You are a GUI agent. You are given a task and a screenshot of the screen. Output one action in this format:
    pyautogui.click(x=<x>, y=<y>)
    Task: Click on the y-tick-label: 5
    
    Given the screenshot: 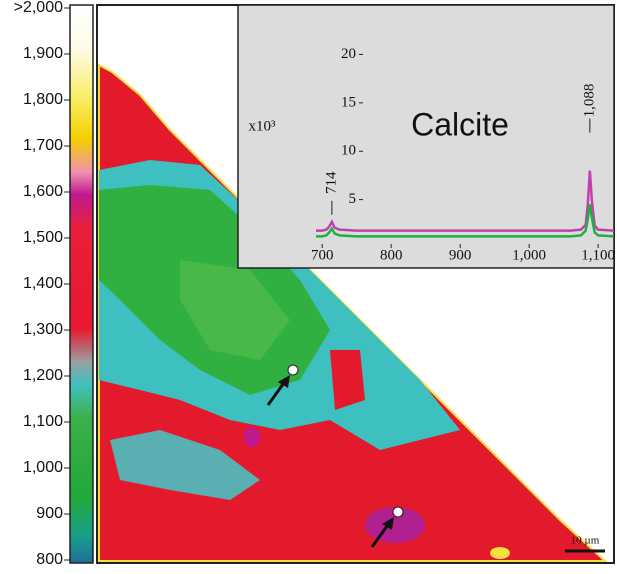 What is the action you would take?
    pyautogui.click(x=353, y=199)
    